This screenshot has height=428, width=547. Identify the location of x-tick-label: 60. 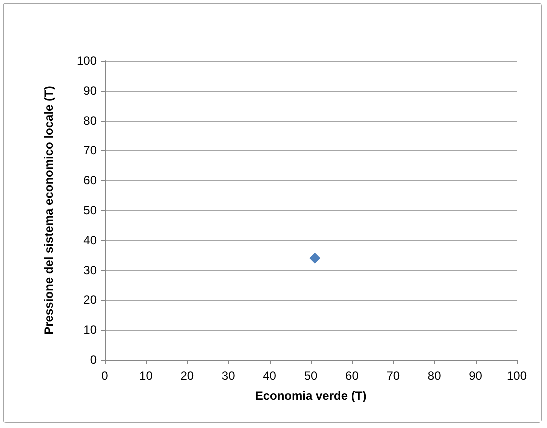
(353, 376).